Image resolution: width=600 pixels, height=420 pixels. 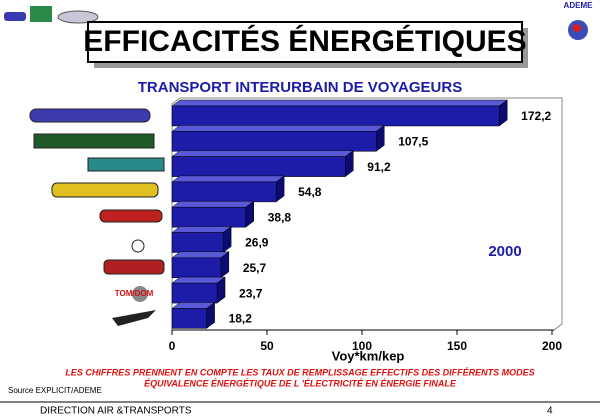 I want to click on value-label: 38,8, so click(x=280, y=217).